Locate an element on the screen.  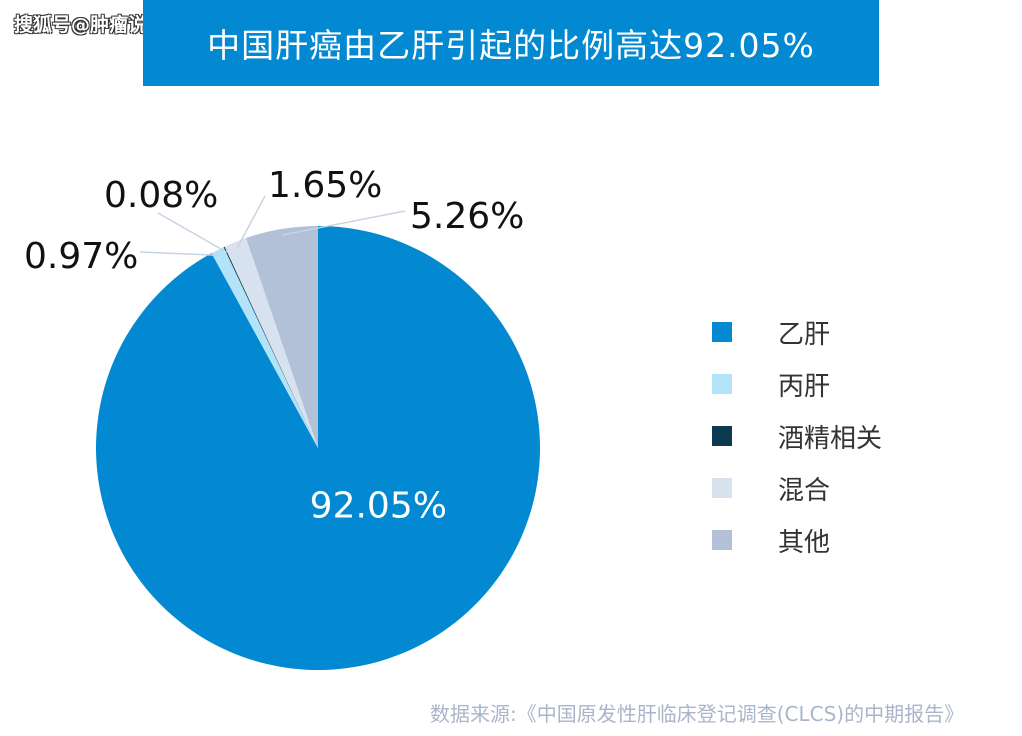
legend-label: 其他 is located at coordinates (804, 542).